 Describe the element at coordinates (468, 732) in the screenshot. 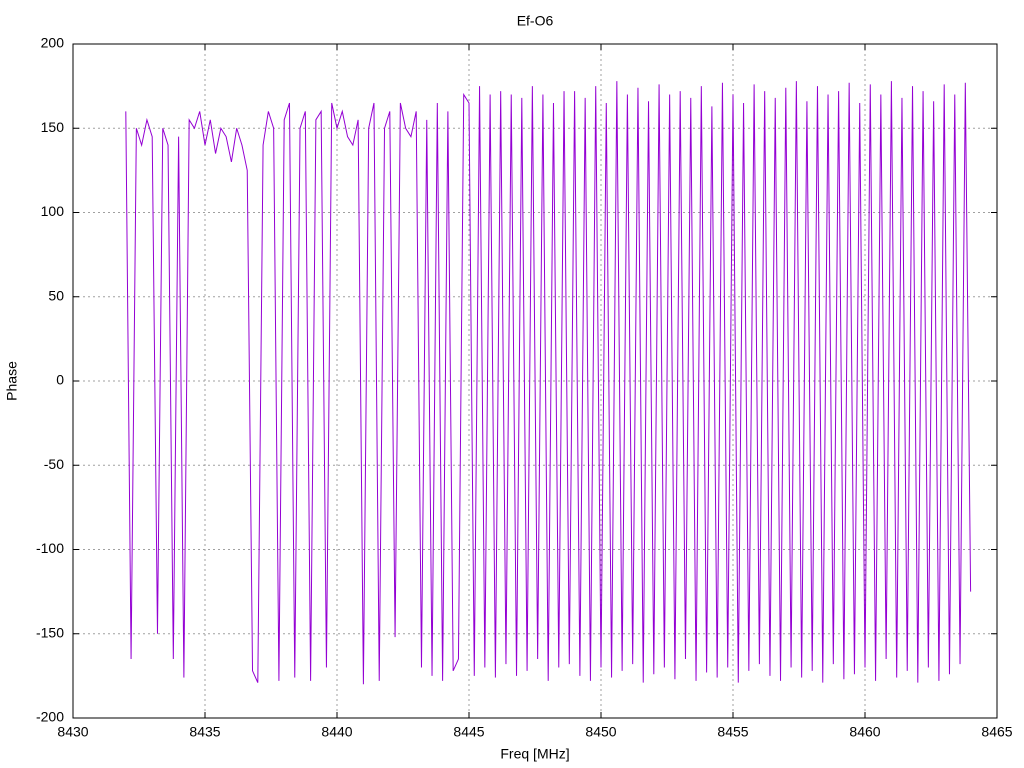

I see `x-tick-label: 8445` at that location.